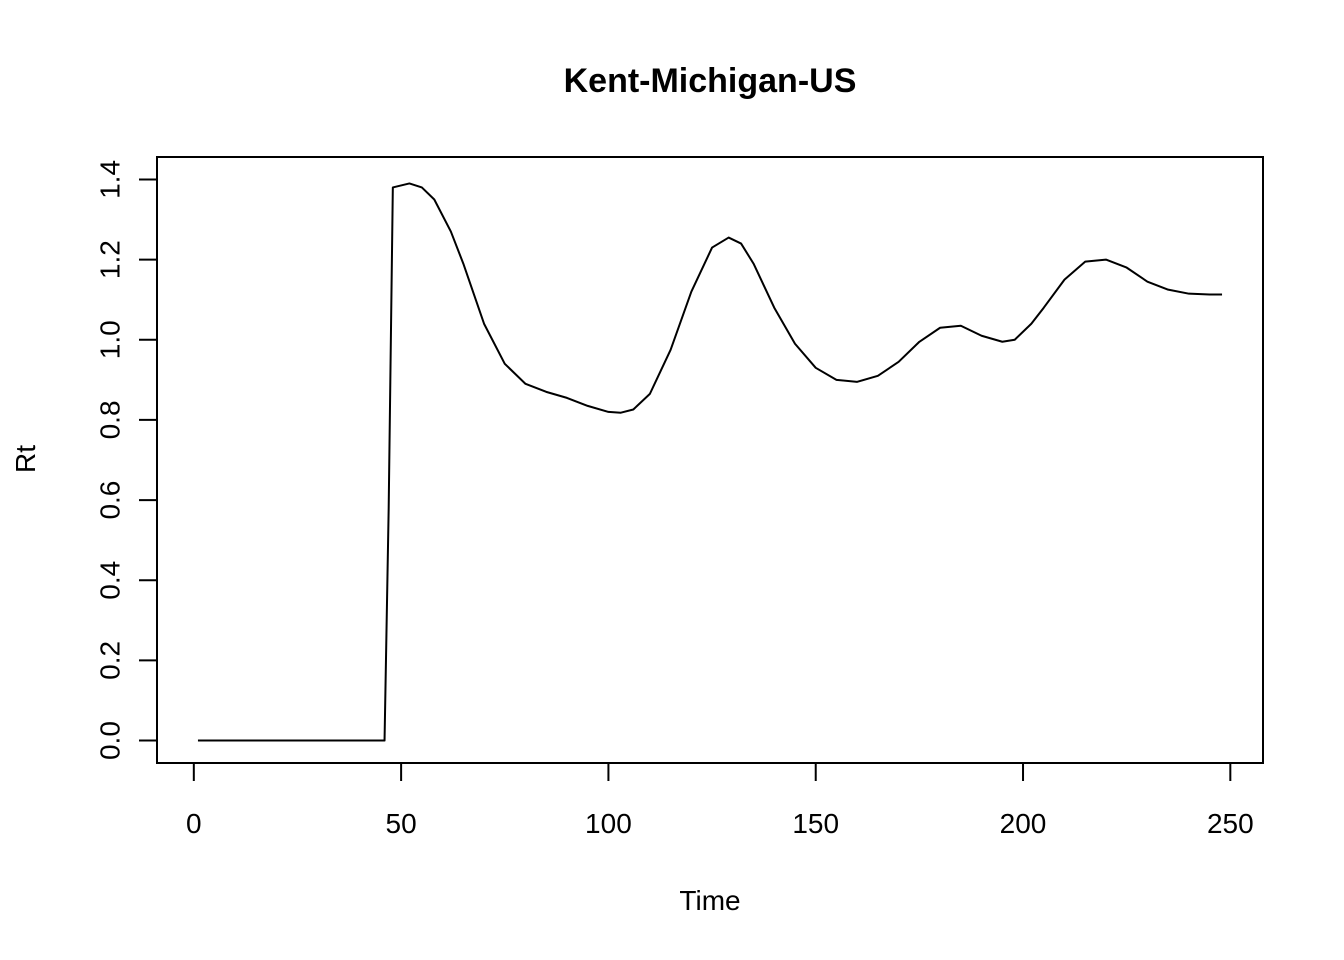  I want to click on y-tick-label: 1.2, so click(110, 259).